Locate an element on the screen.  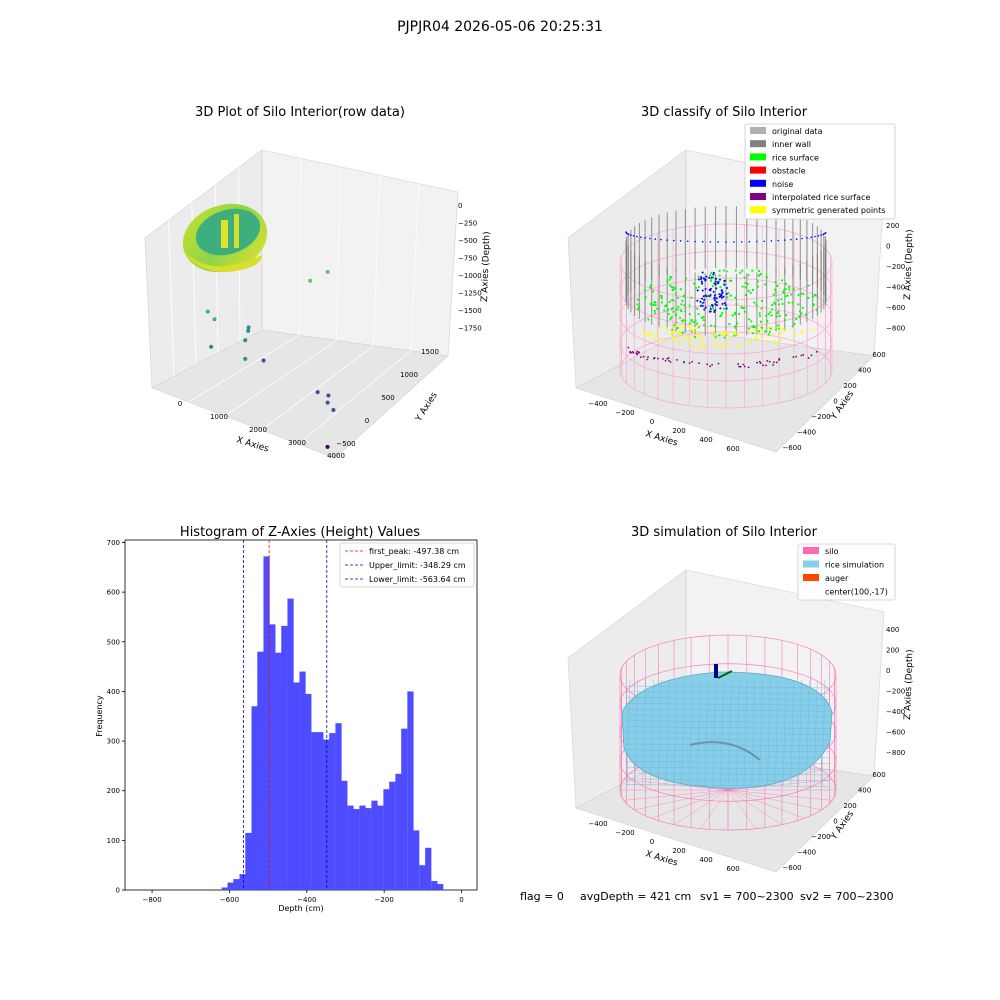
panel-raw-title: 3D Plot of Silo Interior(row data) is located at coordinates (300, 112).